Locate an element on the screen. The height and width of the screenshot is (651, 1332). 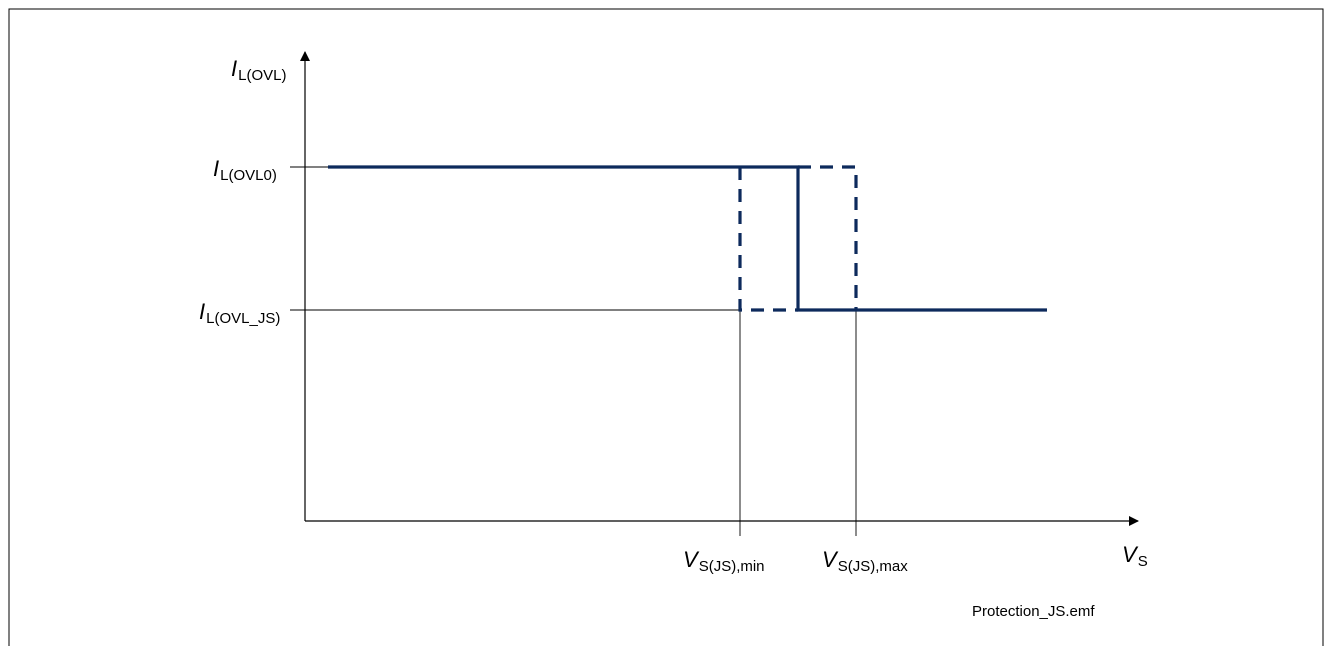
x-mark-vs-max-label: VS(JS),max is located at coordinates (865, 561).